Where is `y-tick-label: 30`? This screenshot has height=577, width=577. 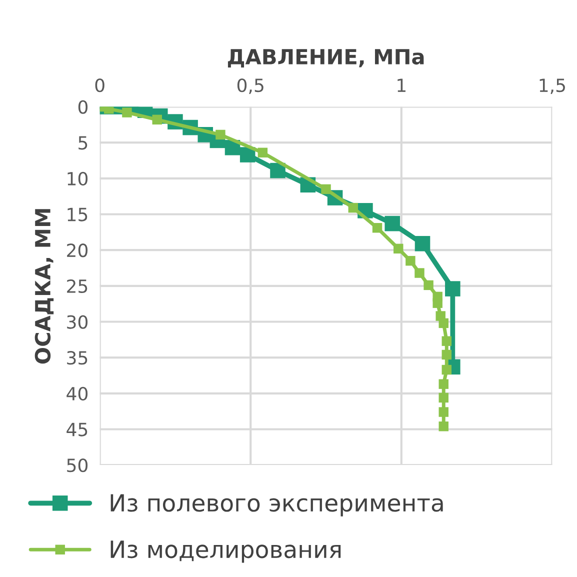 y-tick-label: 30 is located at coordinates (77, 322).